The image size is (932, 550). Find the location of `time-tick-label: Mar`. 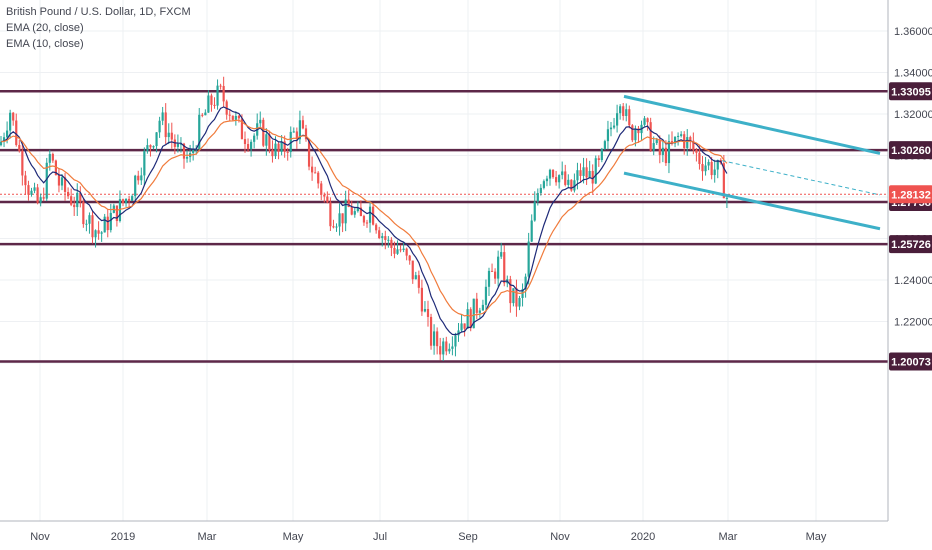

time-tick-label: Mar is located at coordinates (728, 537).